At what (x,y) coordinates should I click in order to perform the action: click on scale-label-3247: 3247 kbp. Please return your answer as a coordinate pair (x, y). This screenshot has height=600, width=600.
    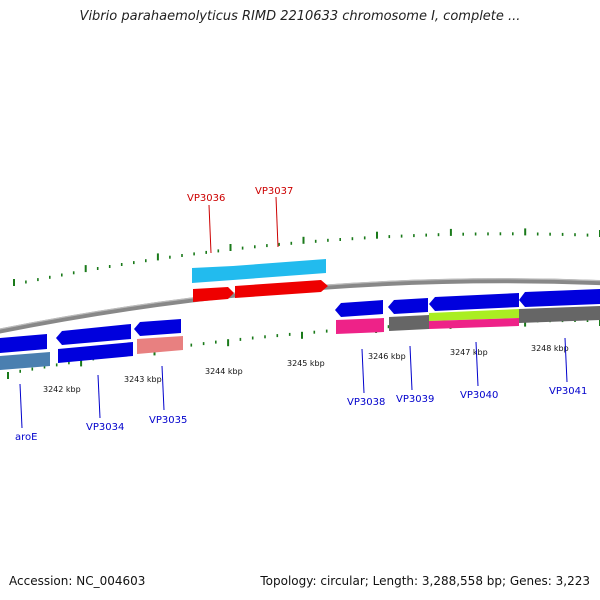
    Looking at the image, I should click on (469, 352).